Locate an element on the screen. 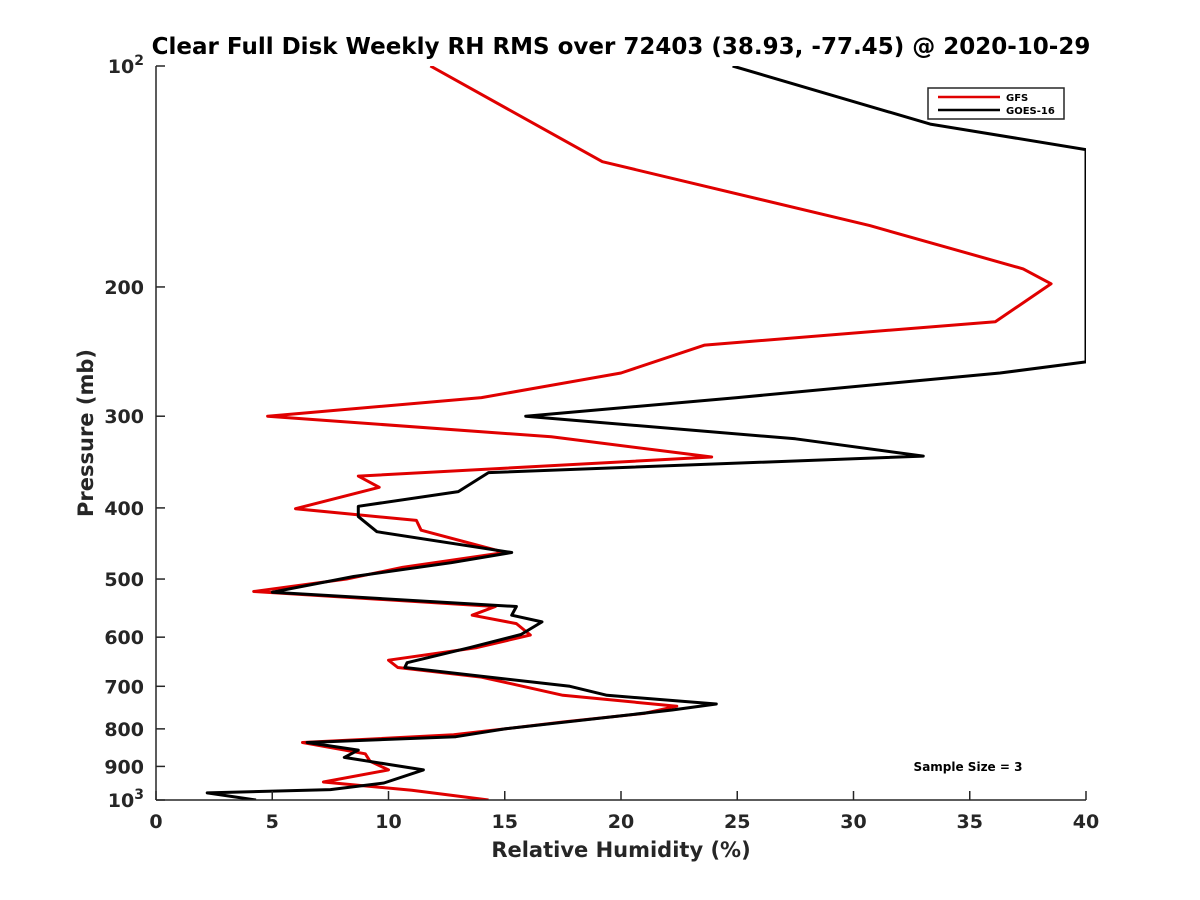  y-tick-label: 900 is located at coordinates (124, 767).